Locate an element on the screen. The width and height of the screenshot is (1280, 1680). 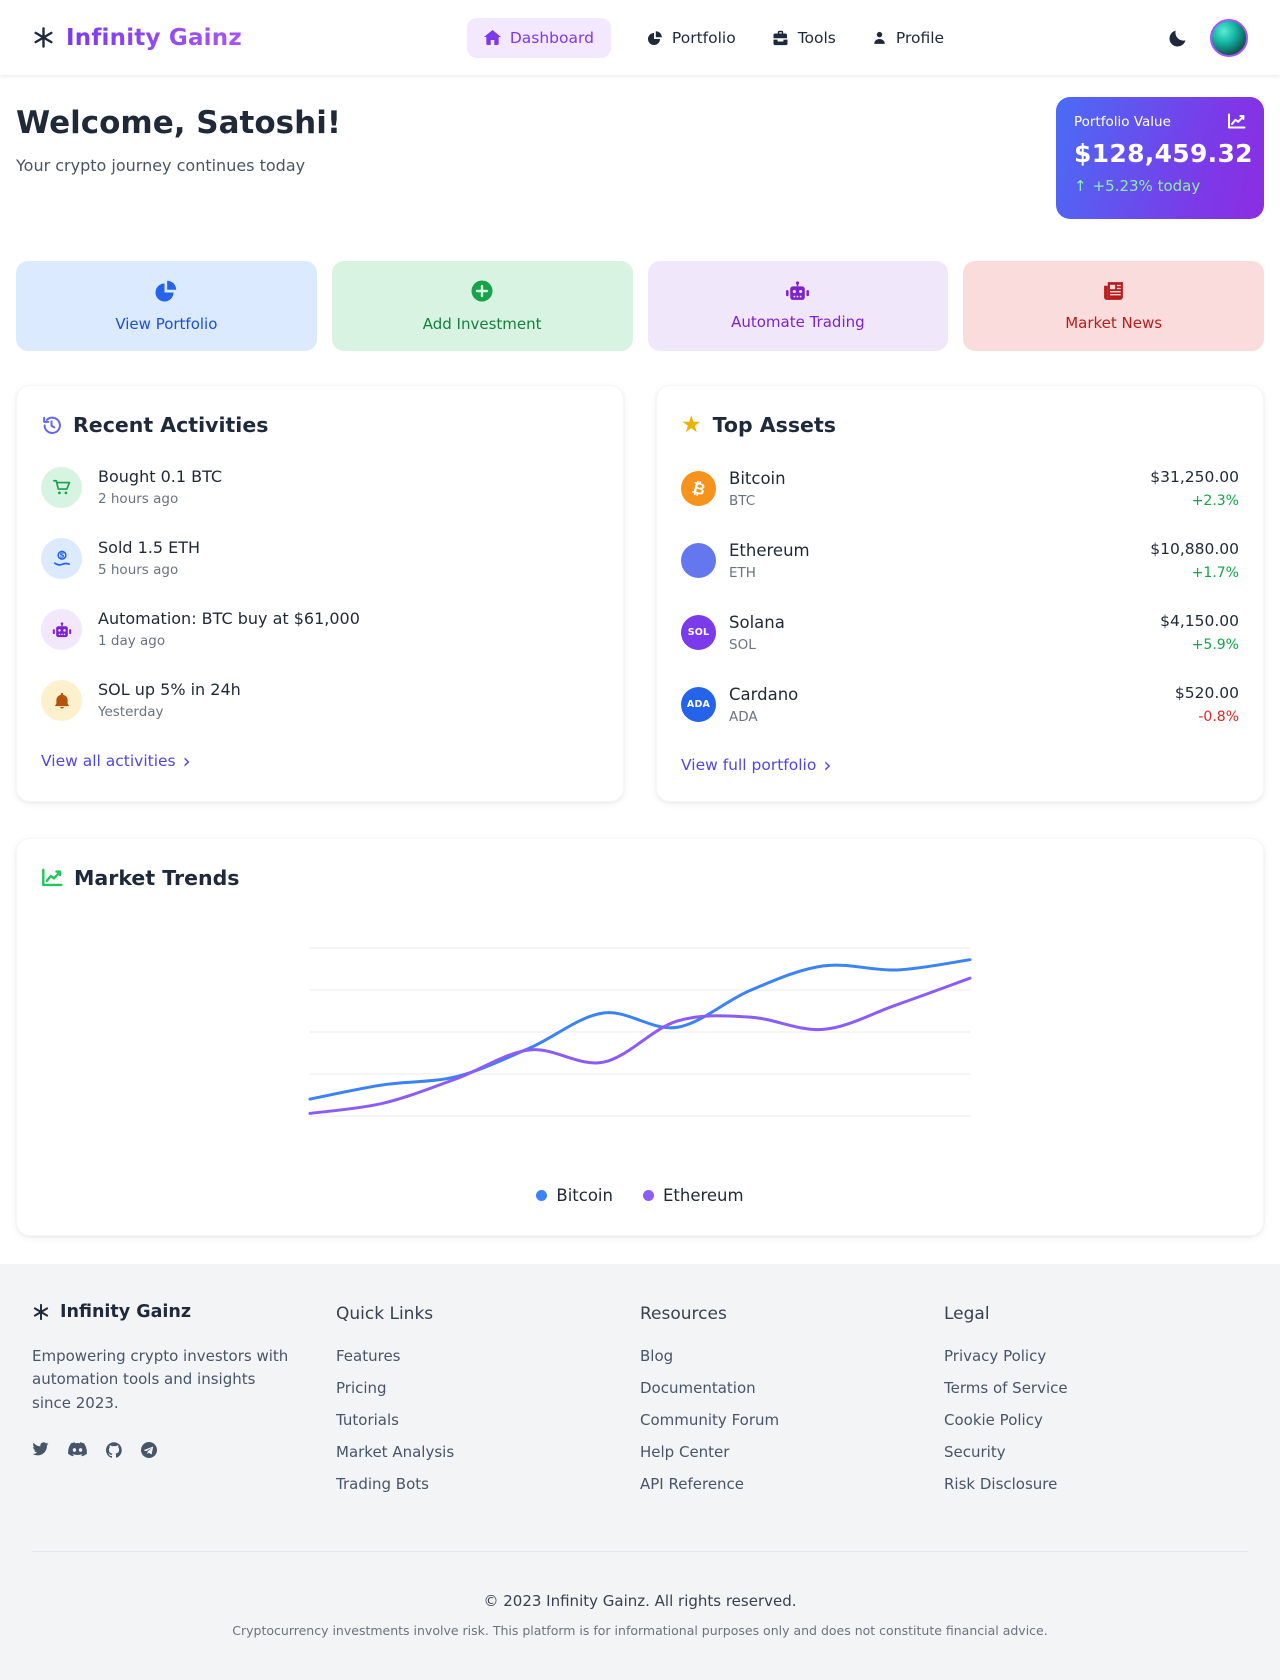
nav-label: Dashboard is located at coordinates (551, 37).